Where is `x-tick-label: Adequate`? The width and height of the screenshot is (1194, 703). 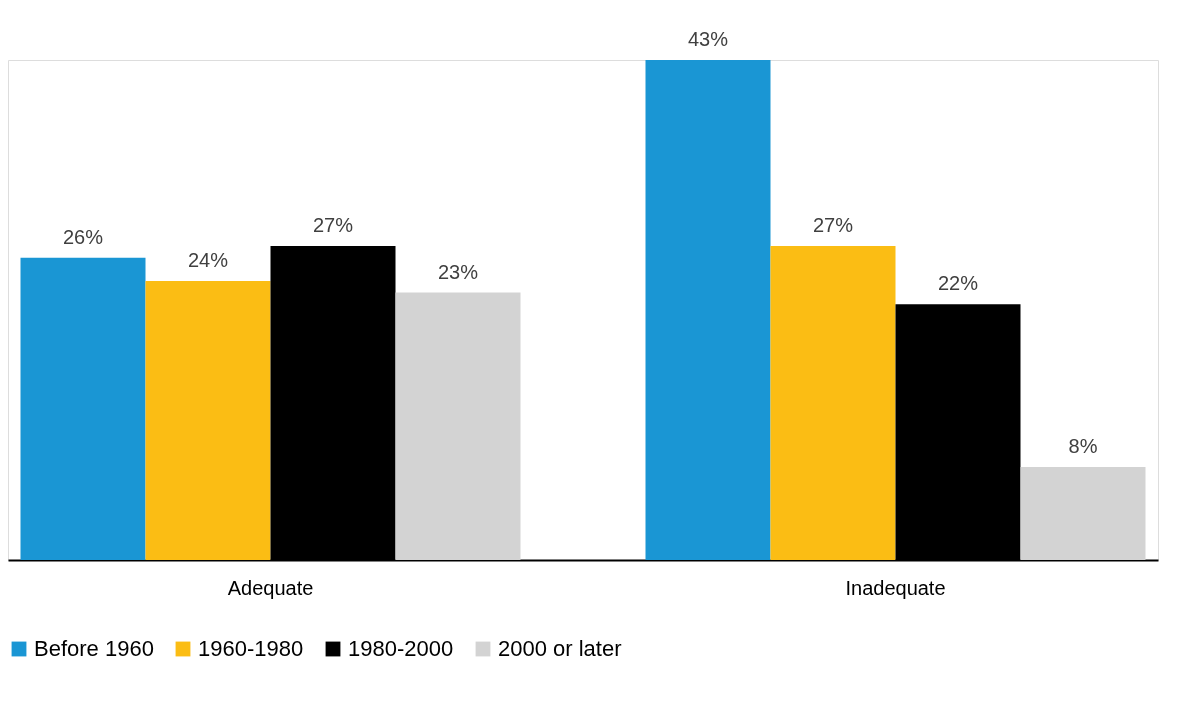
x-tick-label: Adequate is located at coordinates (270, 587).